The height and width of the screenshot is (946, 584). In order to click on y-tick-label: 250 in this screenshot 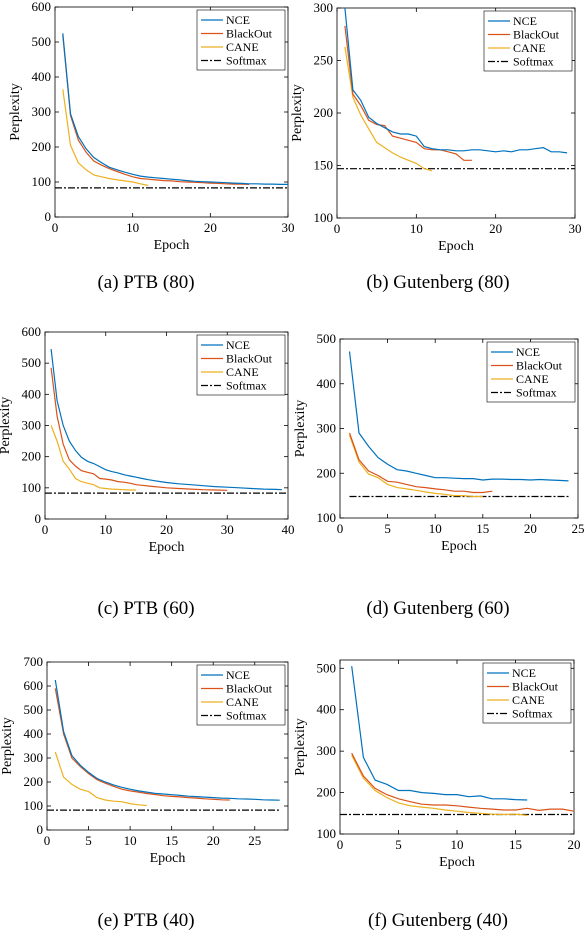, I will do `click(324, 60)`.